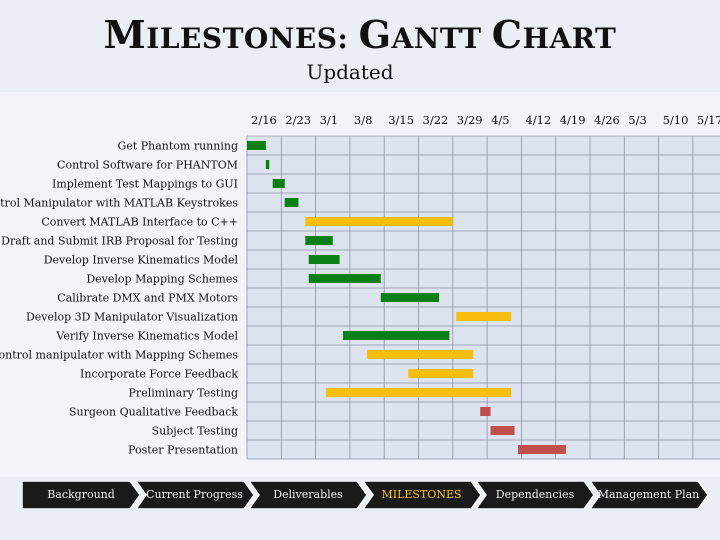  What do you see at coordinates (132, 317) in the screenshot?
I see `task-label: Develop 3D Manipulator Visualization` at bounding box center [132, 317].